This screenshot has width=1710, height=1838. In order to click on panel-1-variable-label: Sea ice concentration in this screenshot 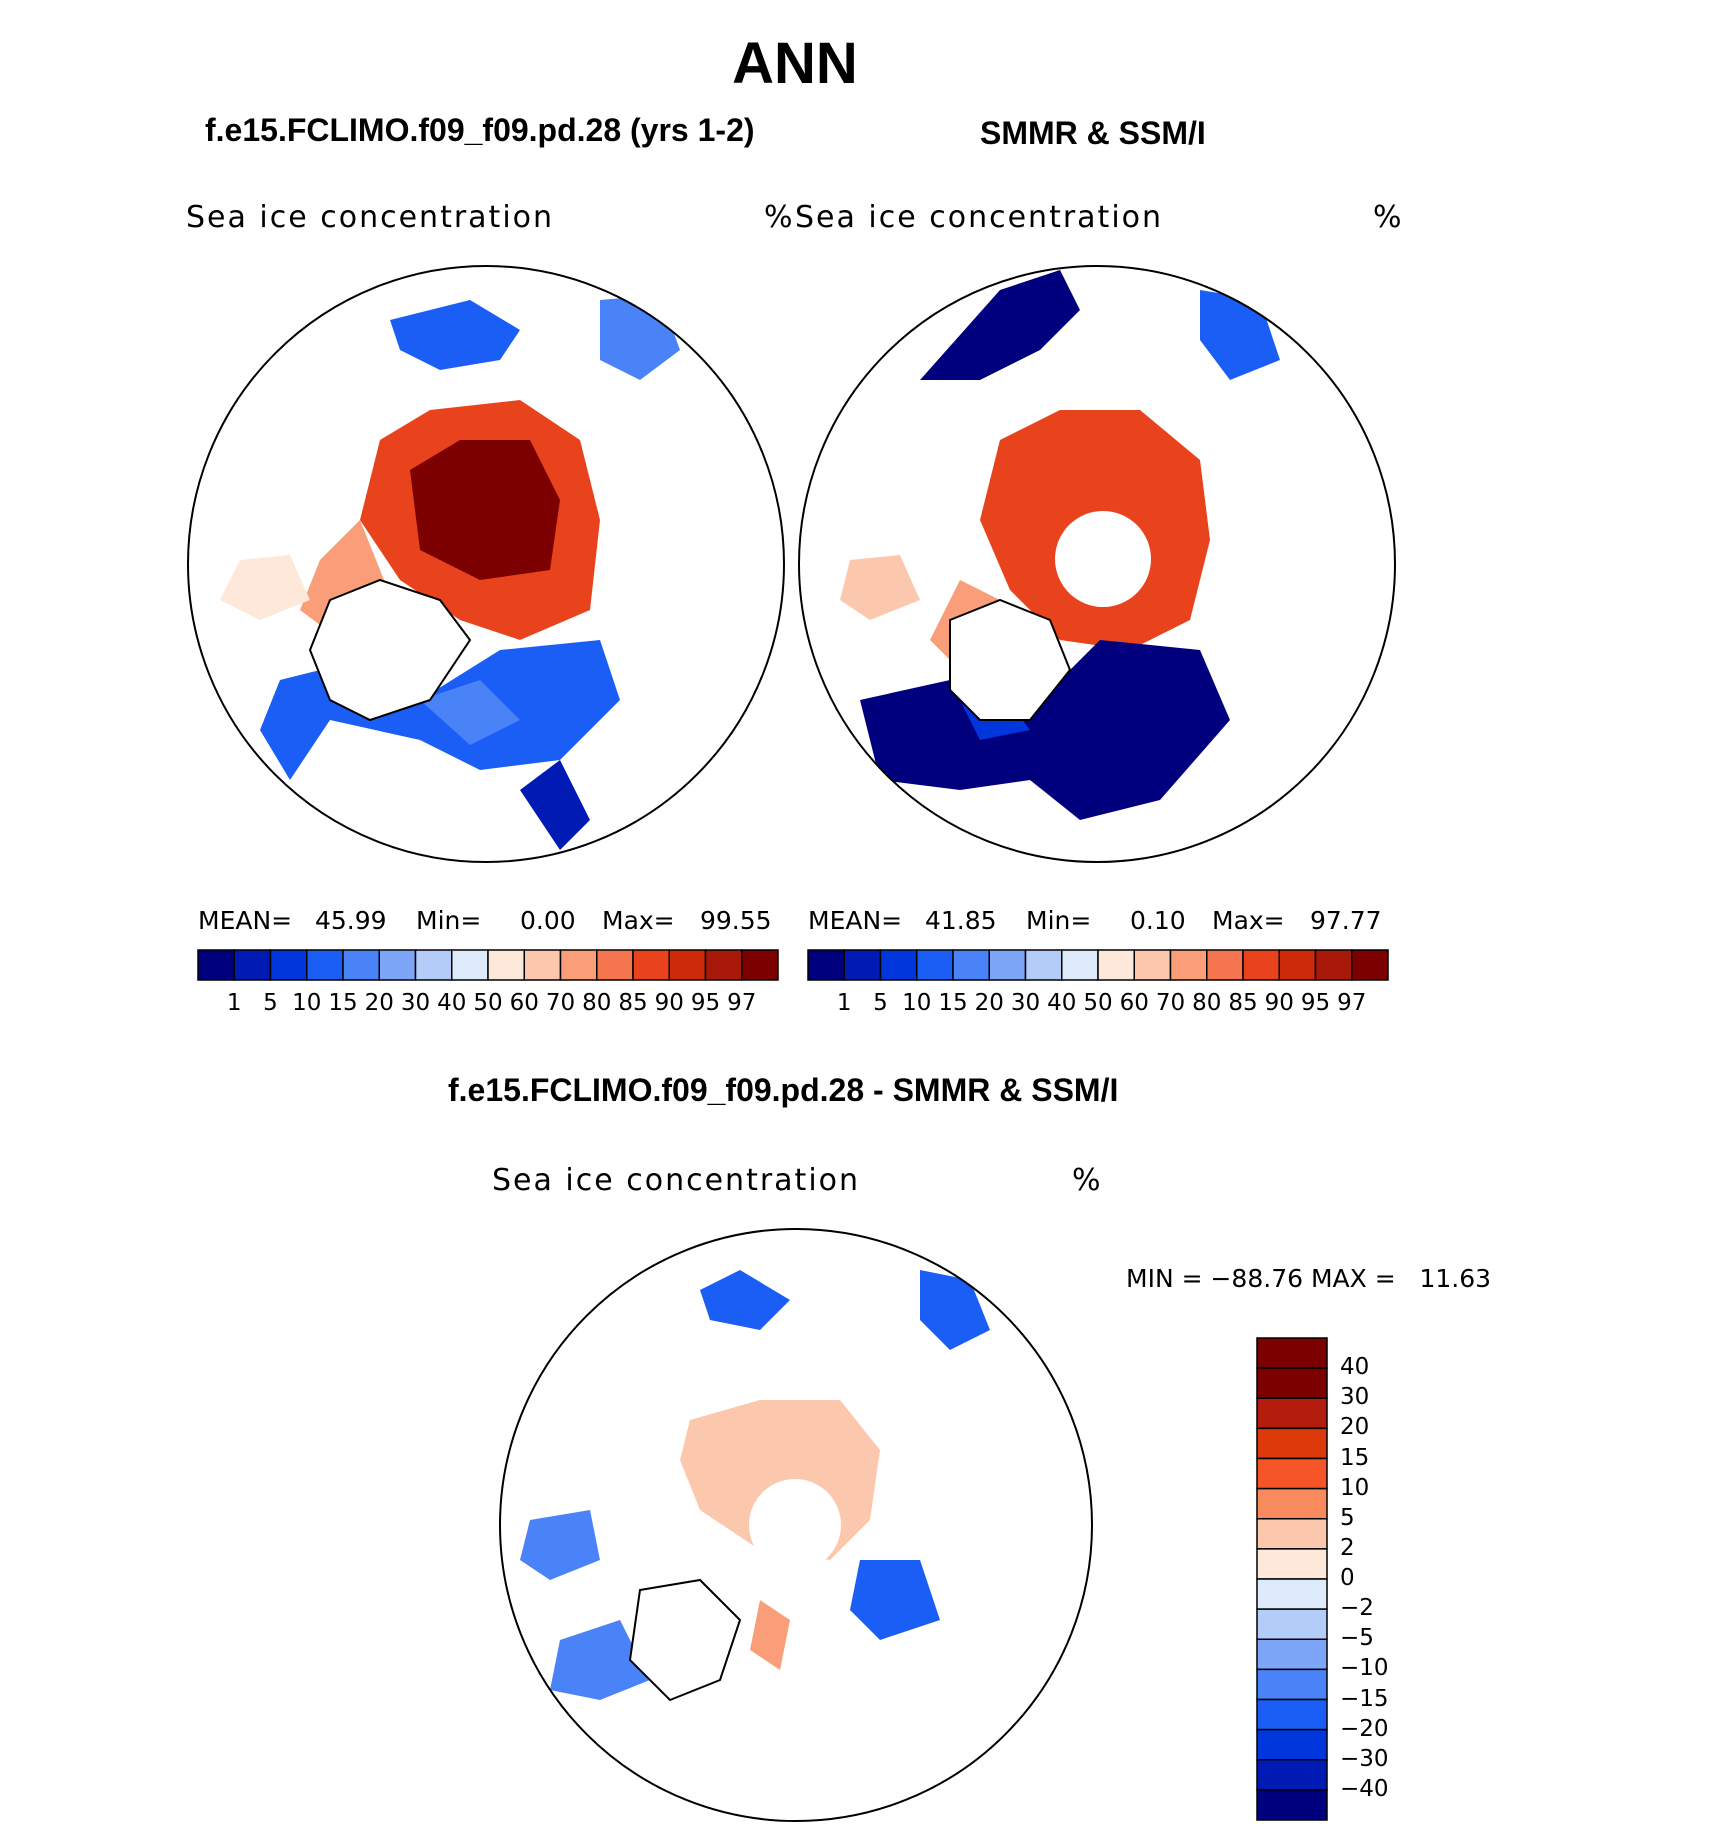, I will do `click(370, 217)`.